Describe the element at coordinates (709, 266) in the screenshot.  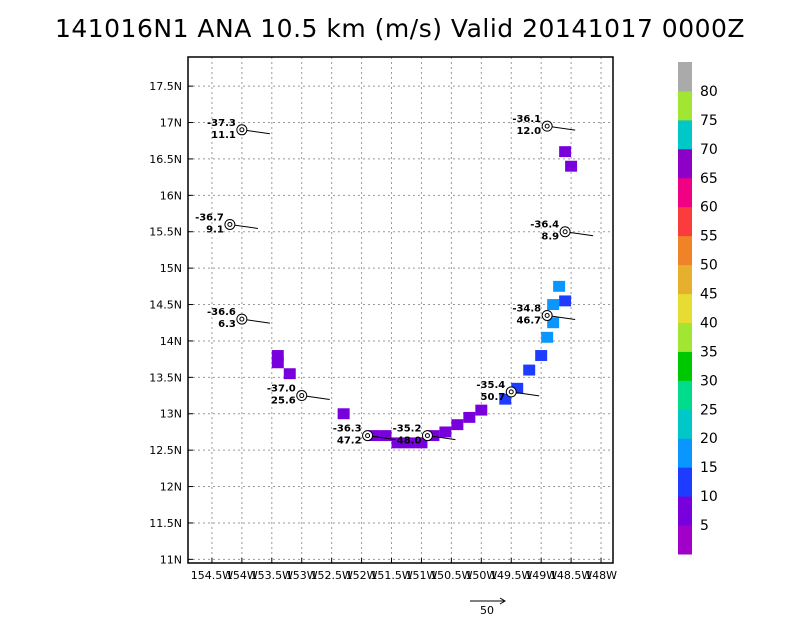
I see `colorbar-label: 50` at that location.